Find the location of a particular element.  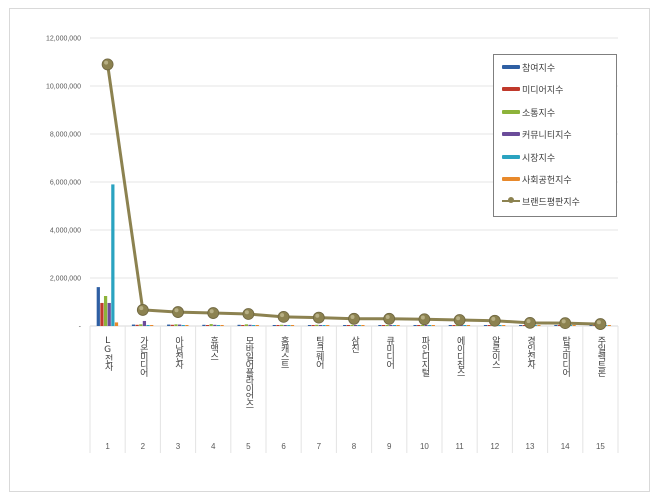

legend-label: 참여지수 is located at coordinates (539, 68).